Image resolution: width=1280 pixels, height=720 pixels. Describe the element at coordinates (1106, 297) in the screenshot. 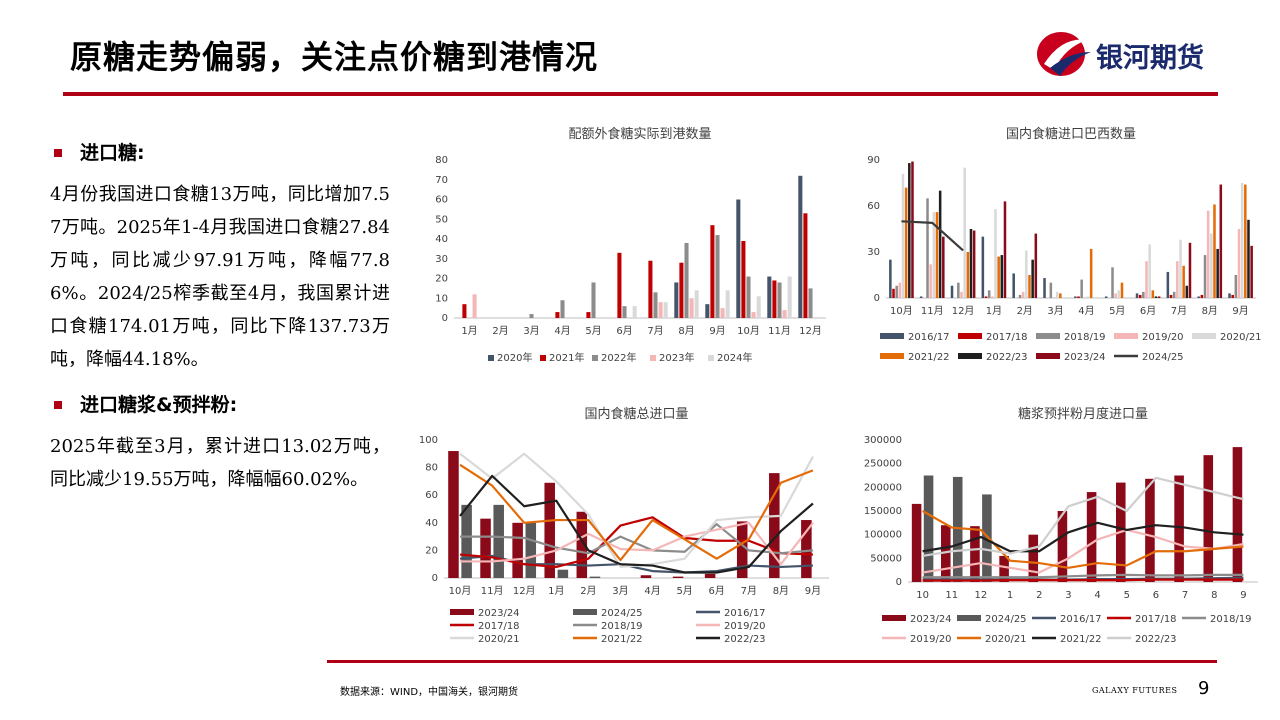

I see `bar-2016/17-5月` at that location.